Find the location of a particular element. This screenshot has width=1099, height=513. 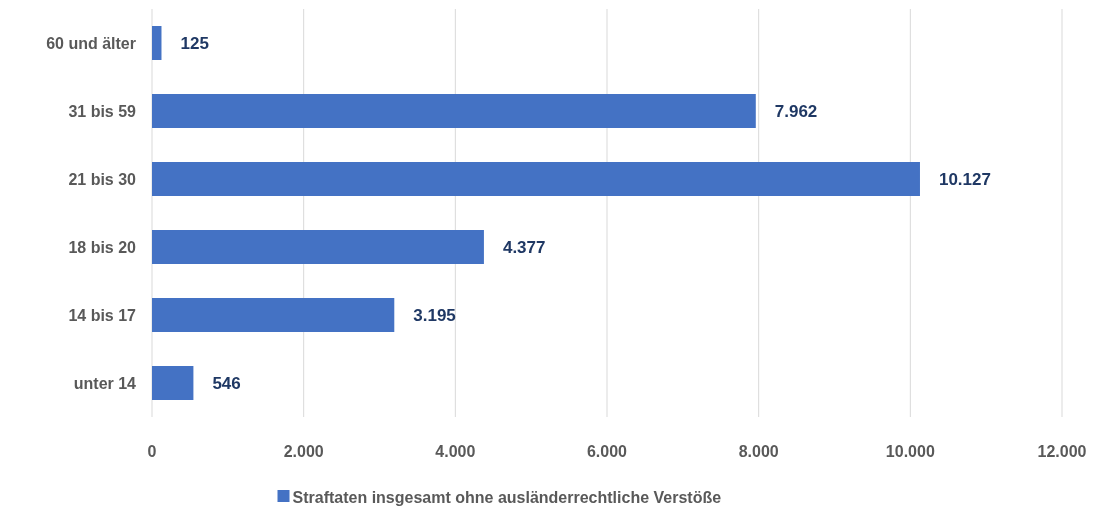

data-label: 125 is located at coordinates (194, 43).